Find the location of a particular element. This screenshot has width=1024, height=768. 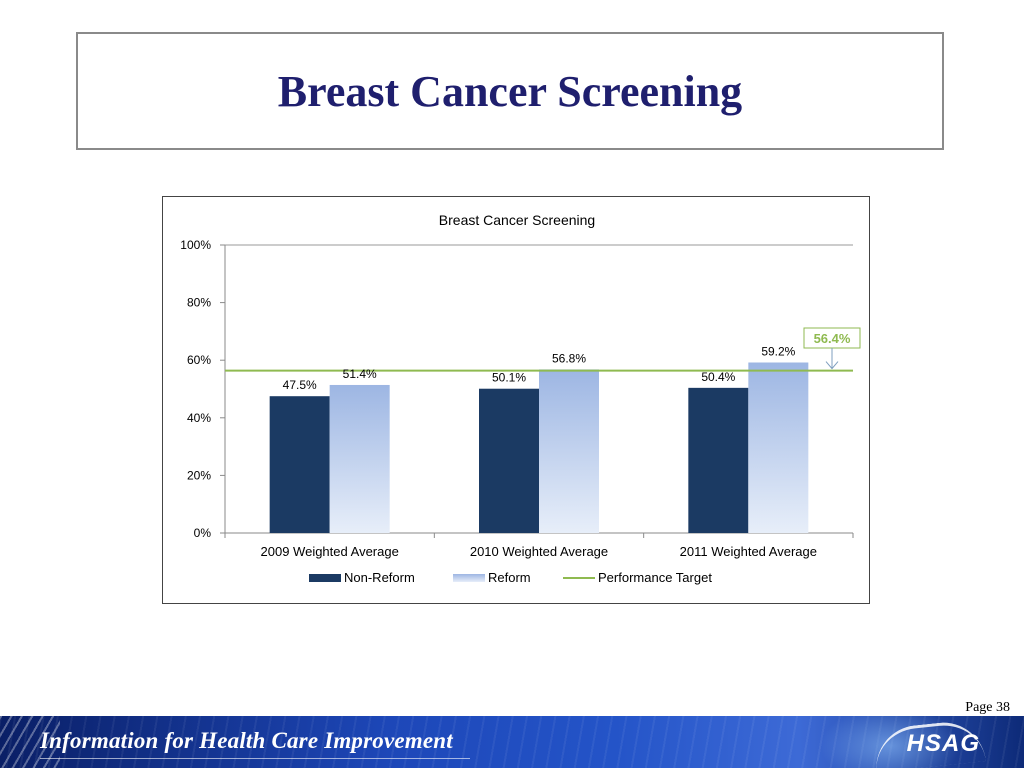

y-tick-label: 80% is located at coordinates (199, 303).